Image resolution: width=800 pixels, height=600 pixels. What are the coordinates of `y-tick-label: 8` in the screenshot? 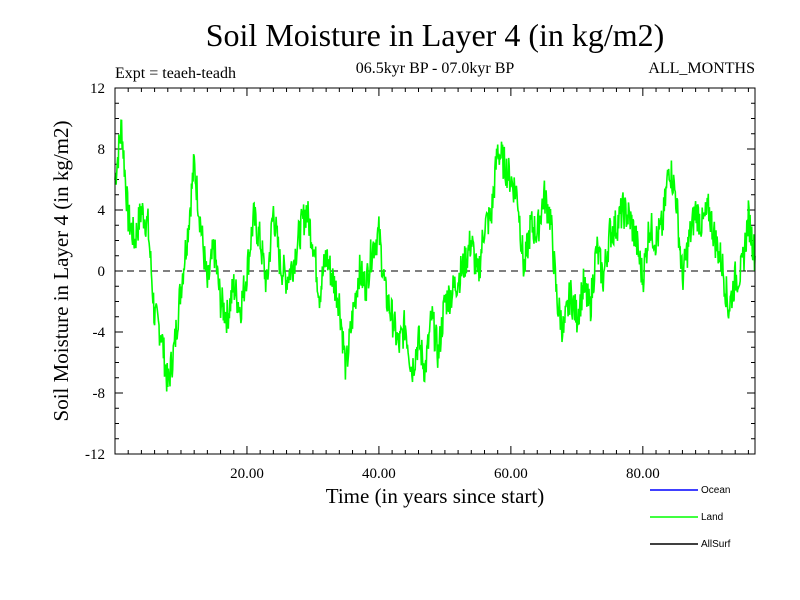 It's located at (102, 150).